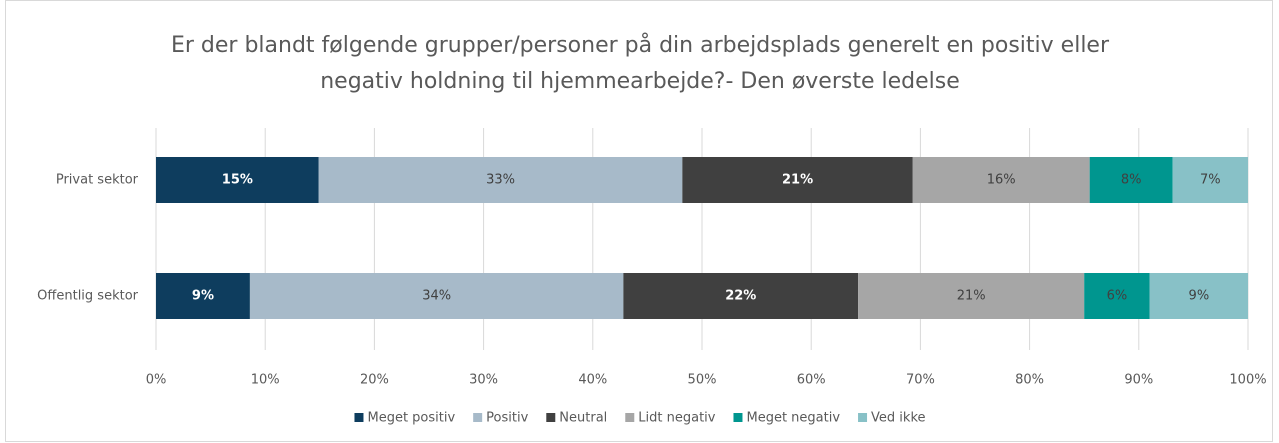 The image size is (1279, 443). Describe the element at coordinates (1029, 380) in the screenshot. I see `x-tick-label: 80%` at that location.